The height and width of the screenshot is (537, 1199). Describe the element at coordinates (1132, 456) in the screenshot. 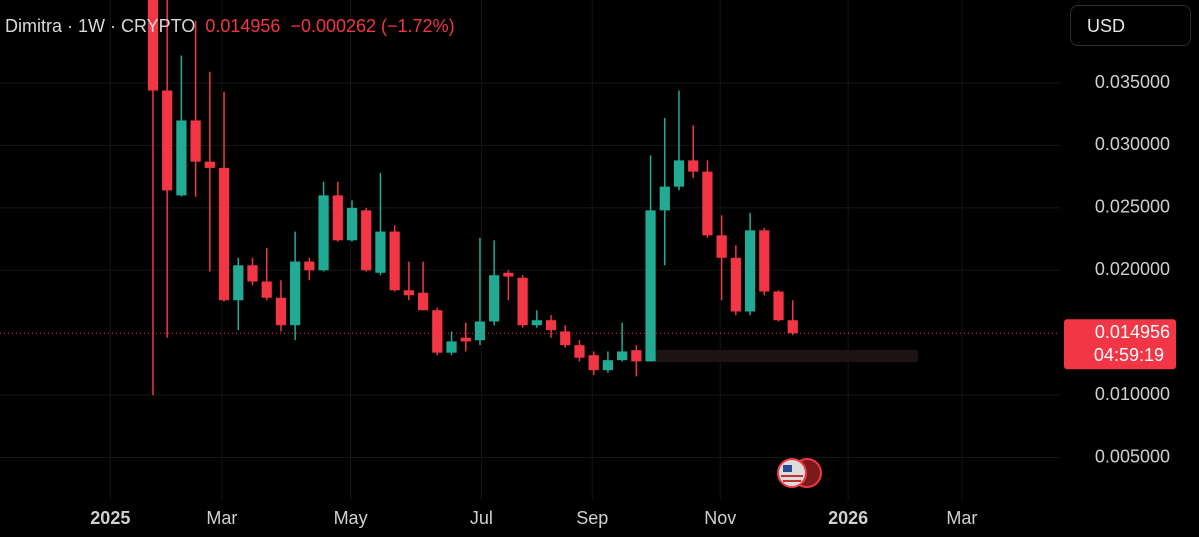

I see `y-tick-label: 0.005000` at that location.